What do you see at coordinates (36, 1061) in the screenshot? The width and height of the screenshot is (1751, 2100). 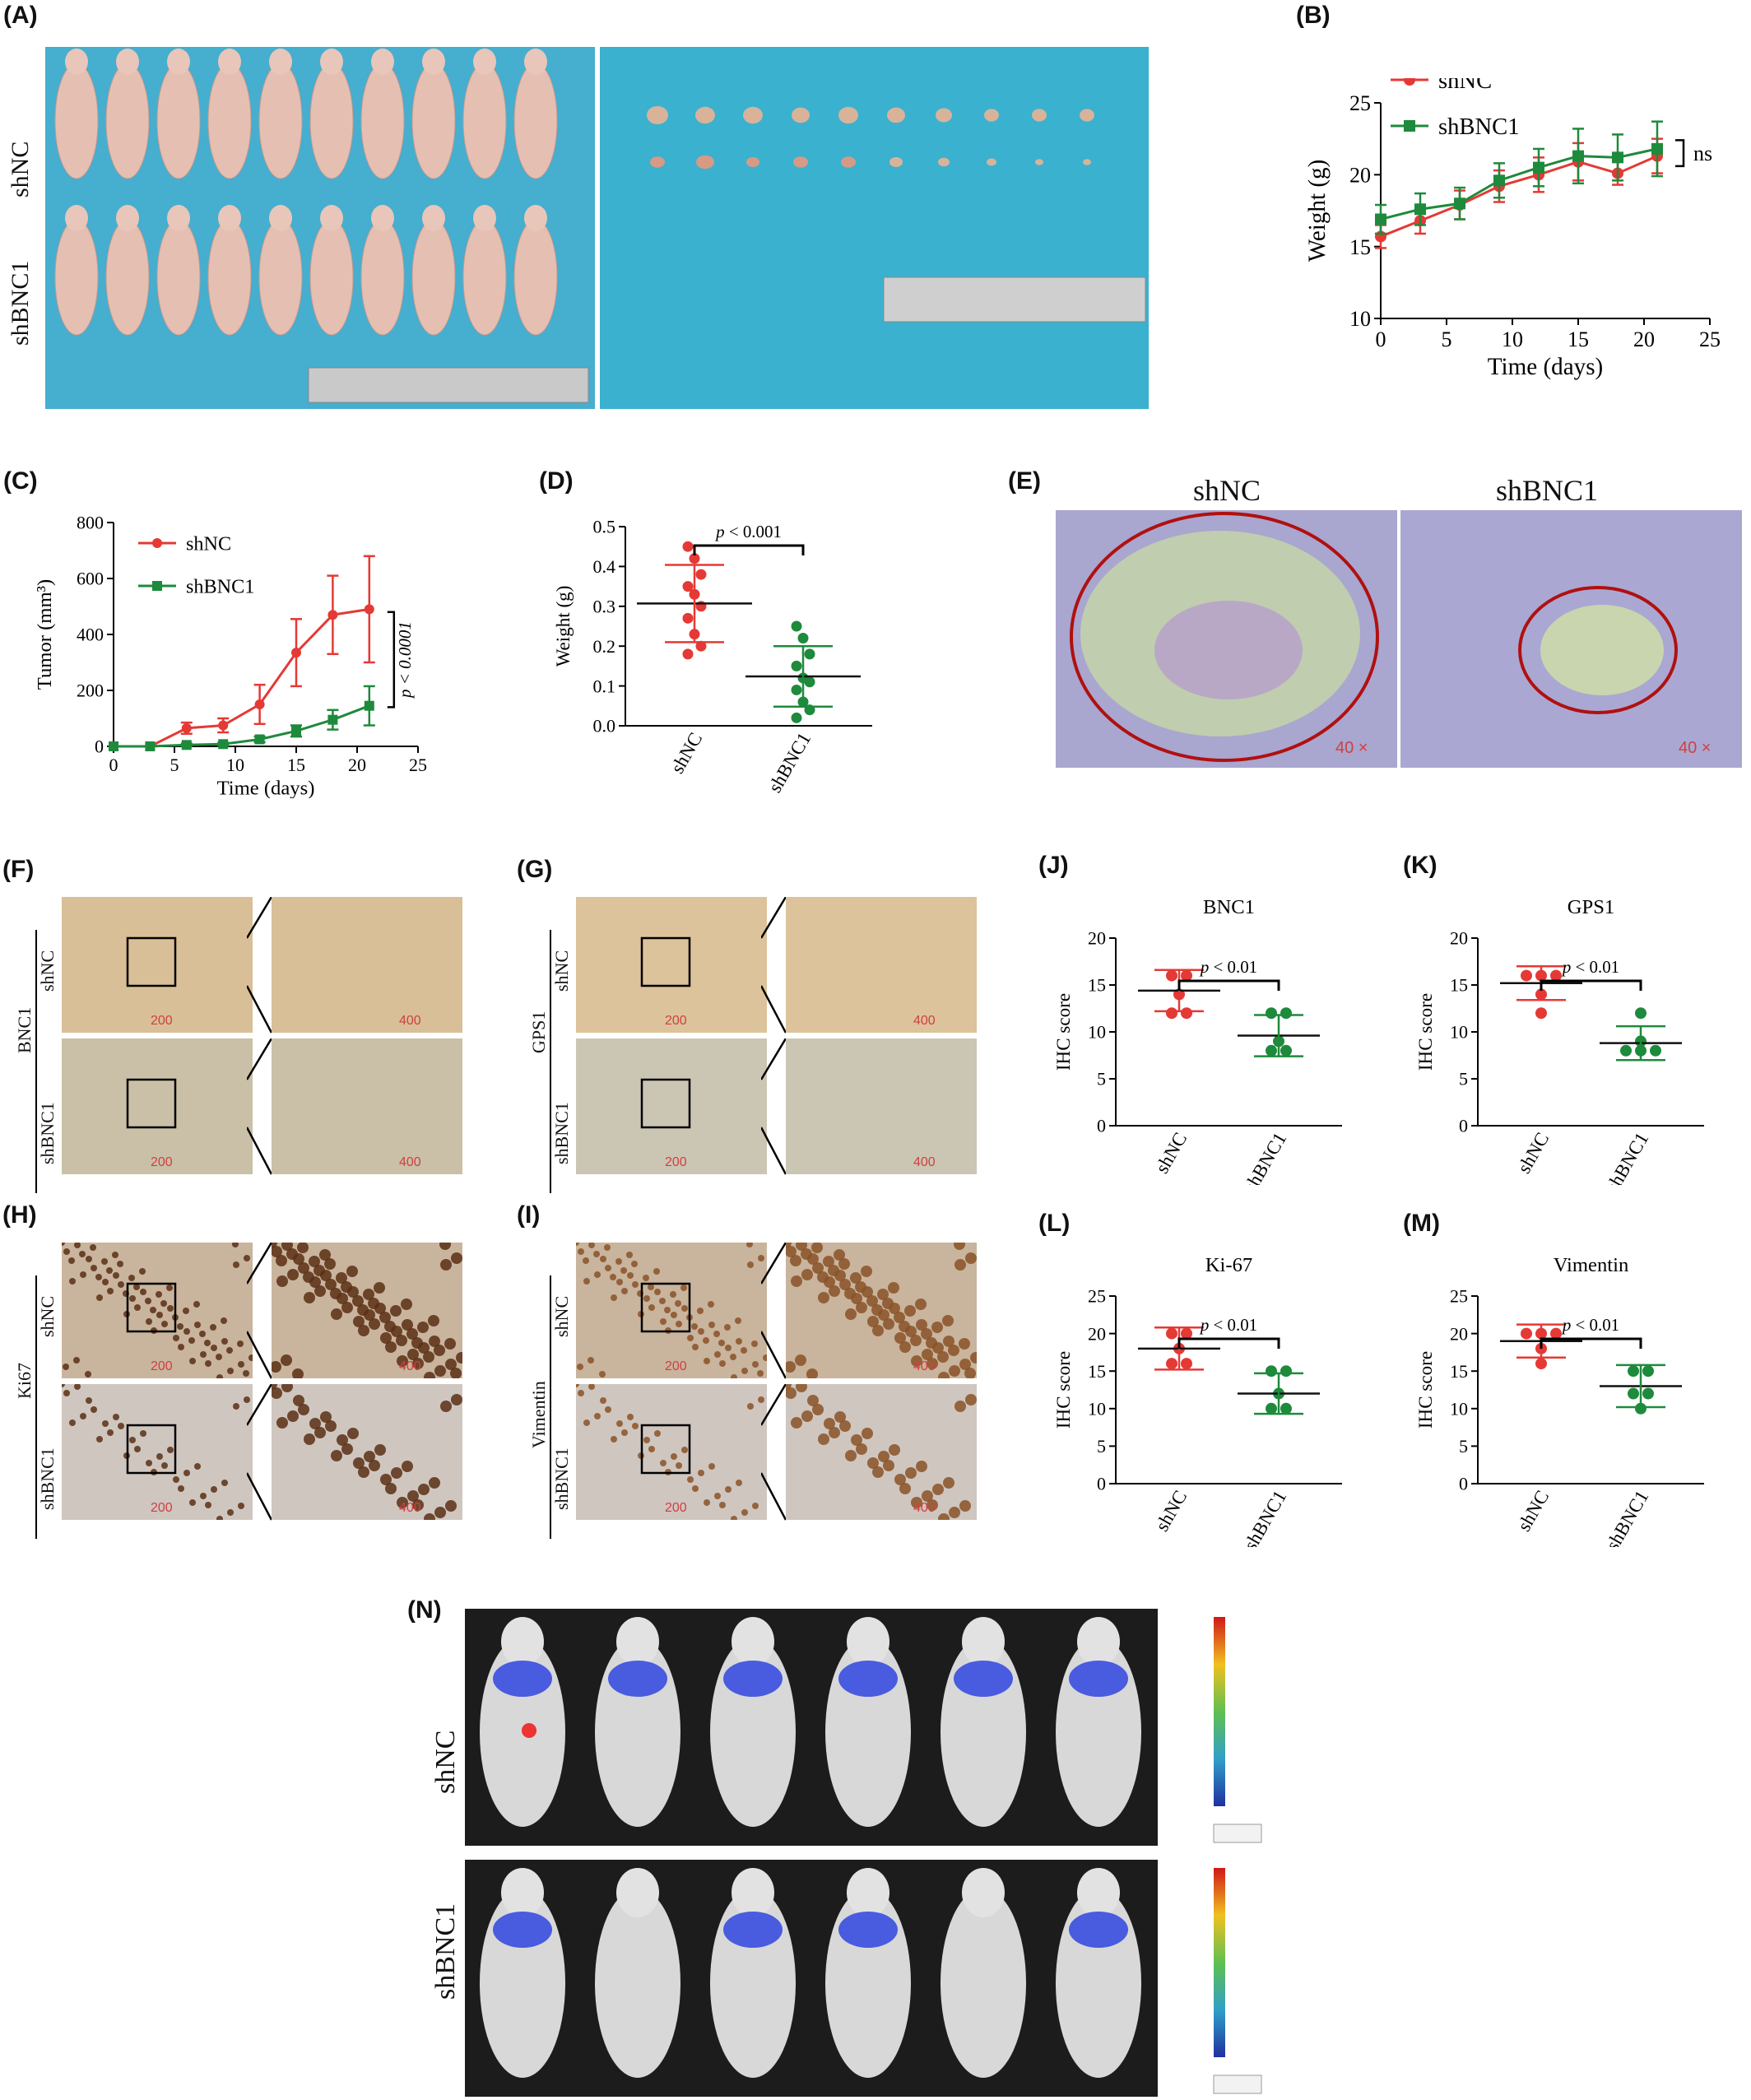 I see `group-bracket` at bounding box center [36, 1061].